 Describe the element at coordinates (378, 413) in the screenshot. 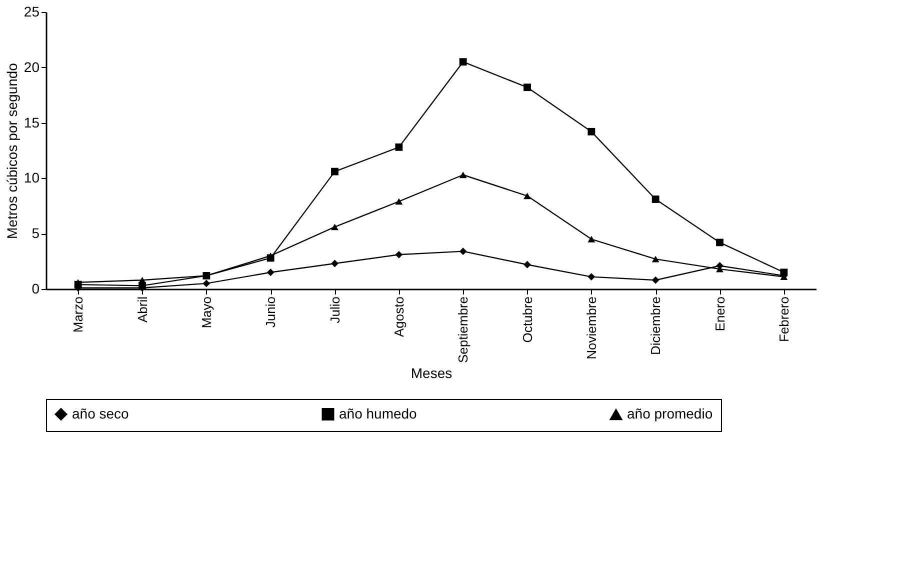

I see `legend-label: año humedo` at that location.